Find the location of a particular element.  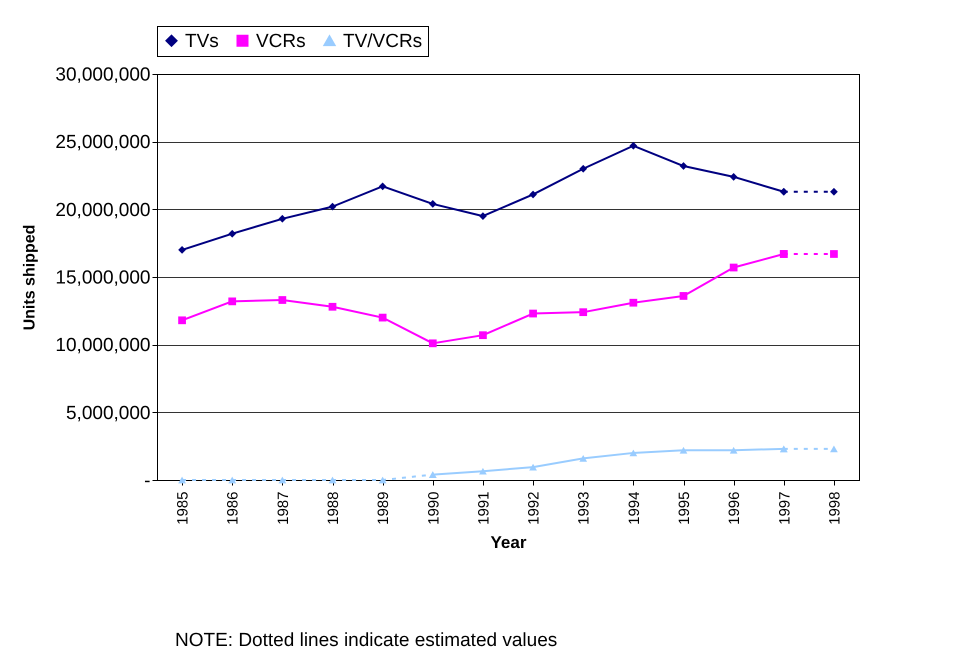

x-tick-label: 1989 is located at coordinates (383, 508).